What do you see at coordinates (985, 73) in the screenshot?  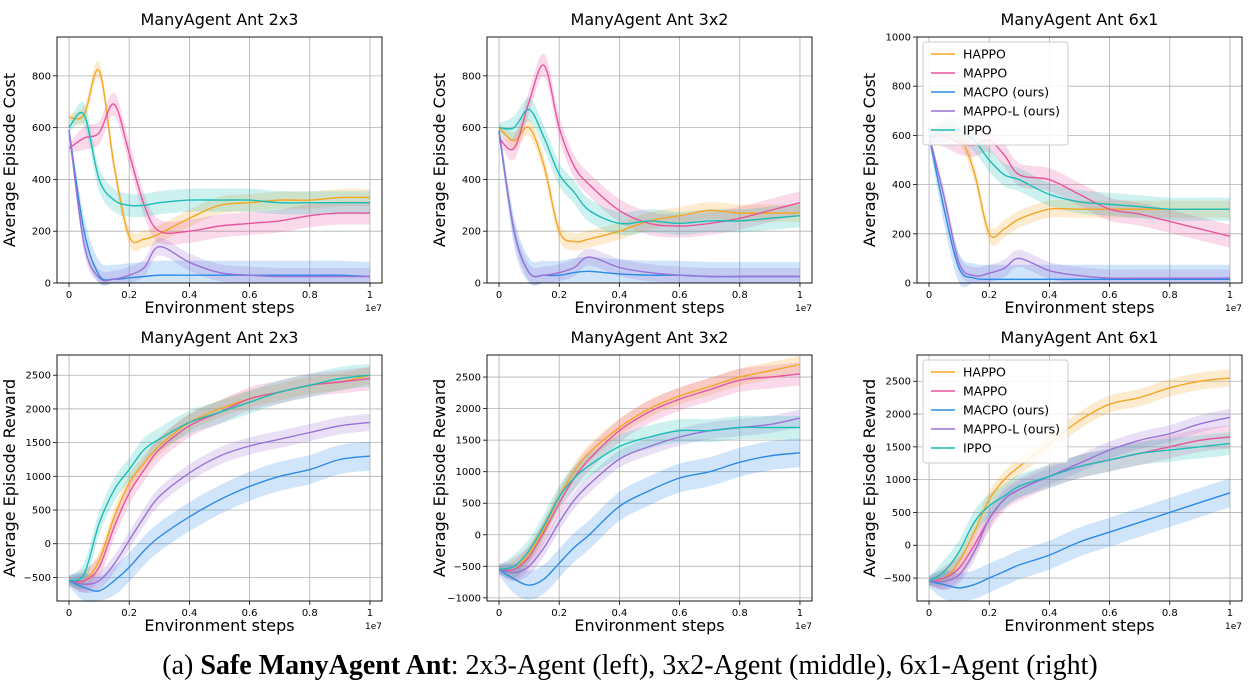 I see `legend-label: MAPPO` at bounding box center [985, 73].